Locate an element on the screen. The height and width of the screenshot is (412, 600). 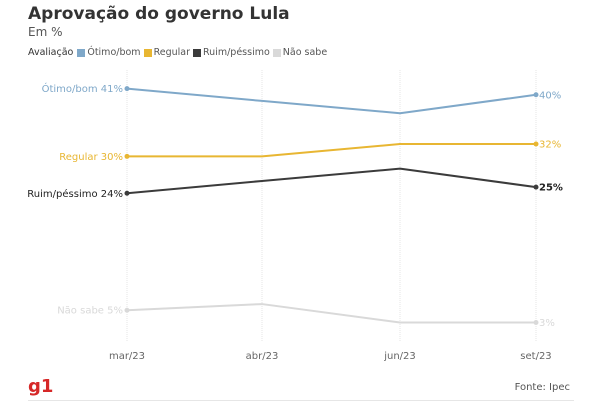
series-line-otimo-bom is located at coordinates (331, 101).